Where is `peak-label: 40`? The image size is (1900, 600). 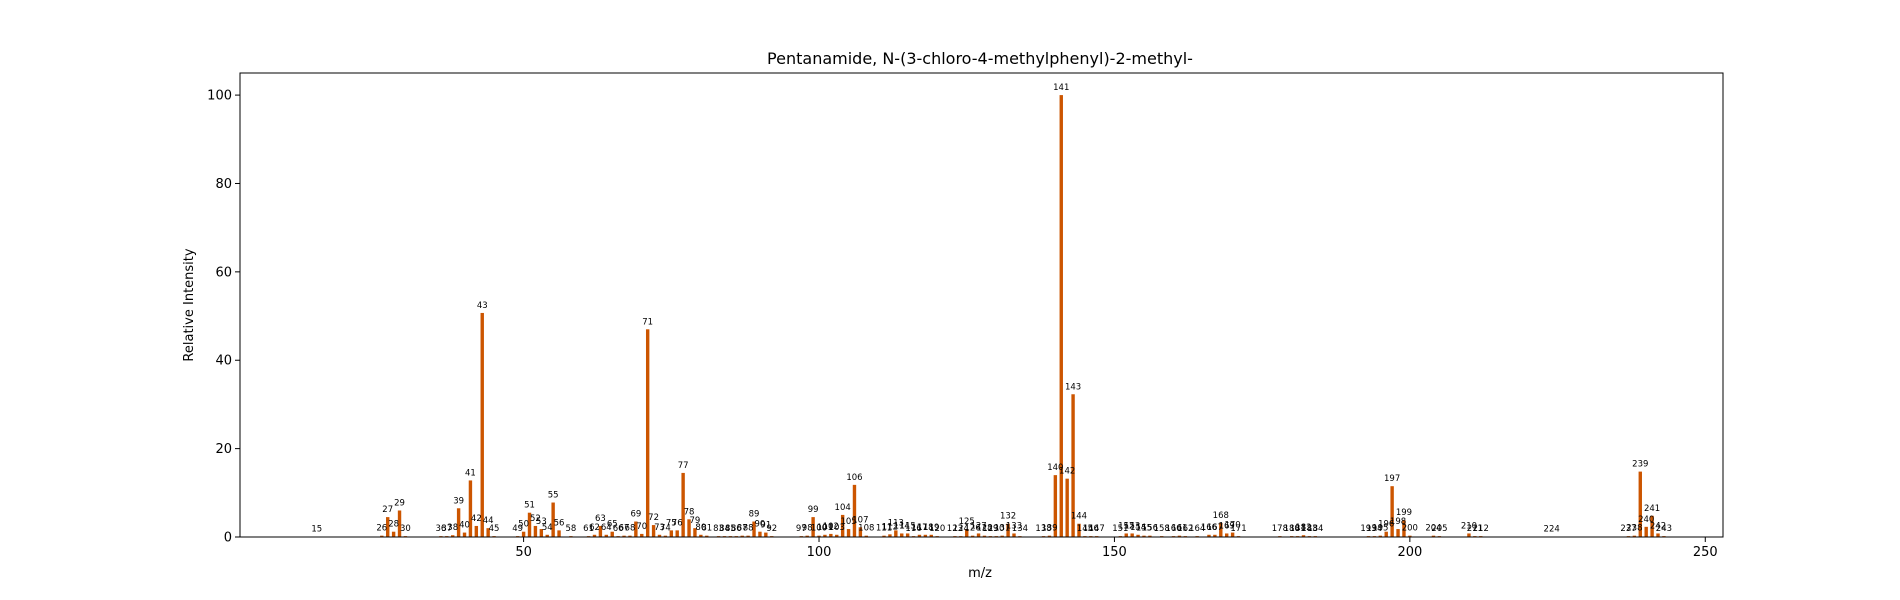
peak-label: 40 is located at coordinates (464, 526).